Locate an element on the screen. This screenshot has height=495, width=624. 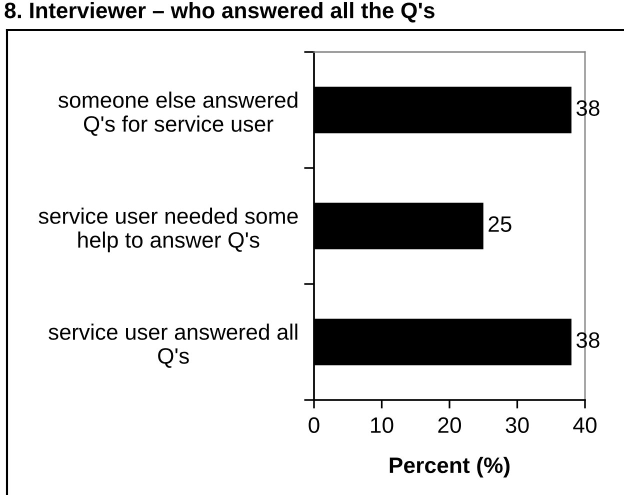
x-tick-label: 10 is located at coordinates (382, 425).